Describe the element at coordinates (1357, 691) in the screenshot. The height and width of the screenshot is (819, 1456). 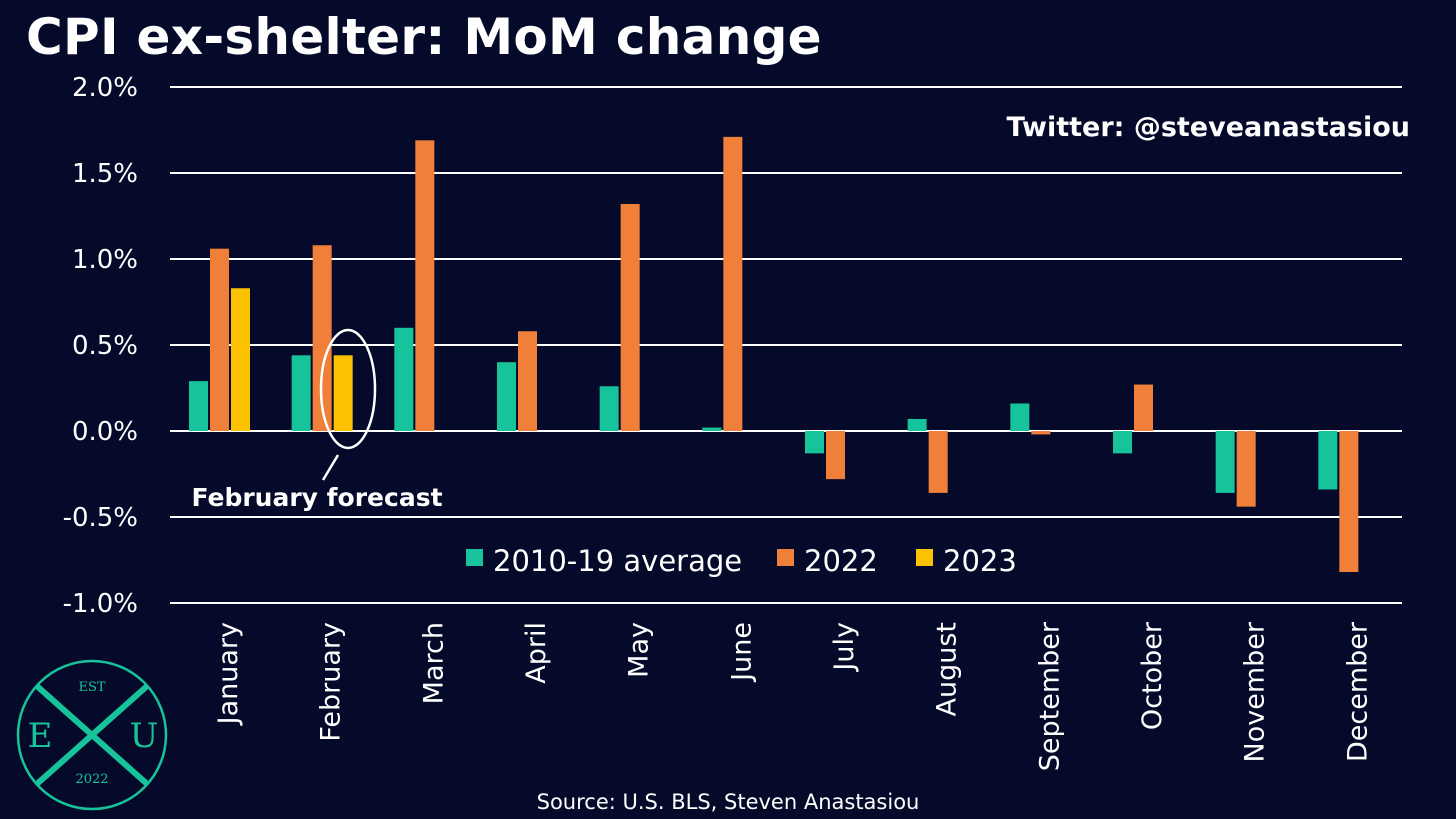
I see `x-tick-label: December` at that location.